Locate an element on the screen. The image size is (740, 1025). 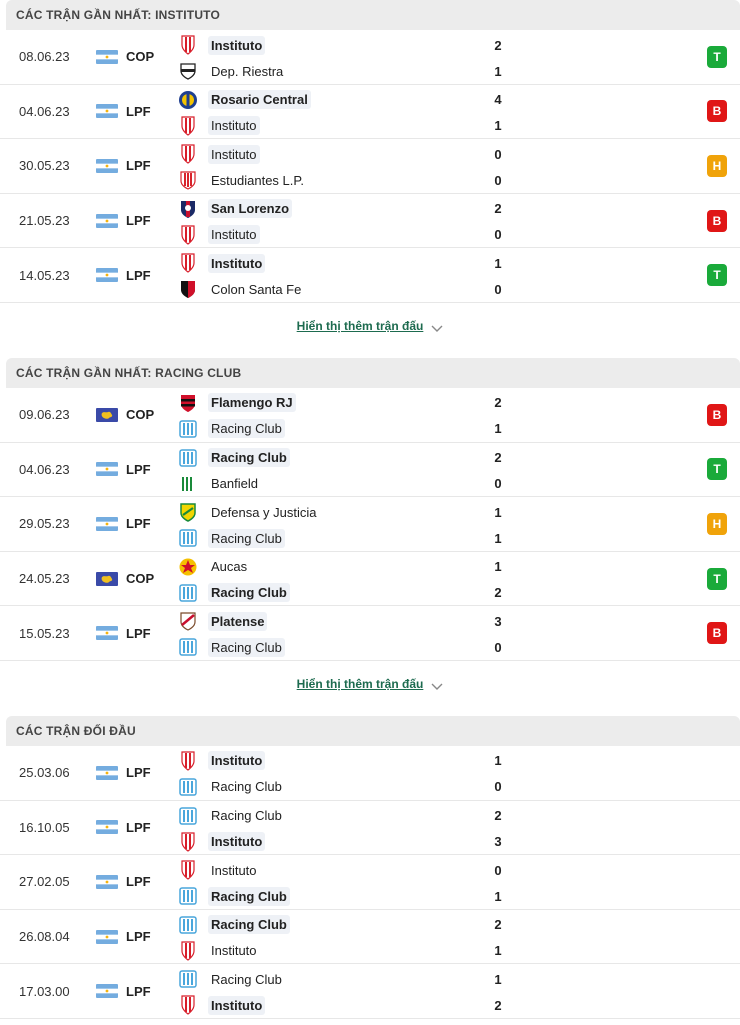
match-row: 25.03.06 LPF Instituto 1 Racing Club 0 is located at coordinates (370, 773).